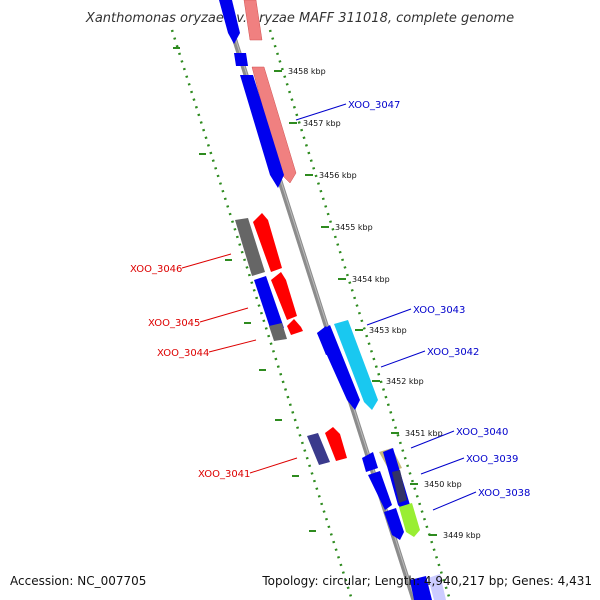 This screenshot has width=600, height=600. I want to click on gene-block-cyan, so click(356, 365).